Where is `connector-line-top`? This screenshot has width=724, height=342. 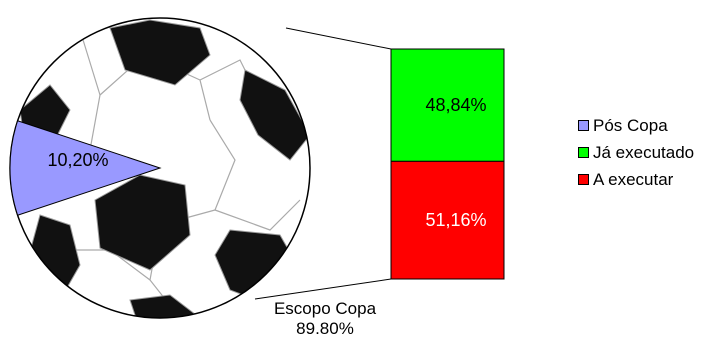
connector-line-top is located at coordinates (338, 38).